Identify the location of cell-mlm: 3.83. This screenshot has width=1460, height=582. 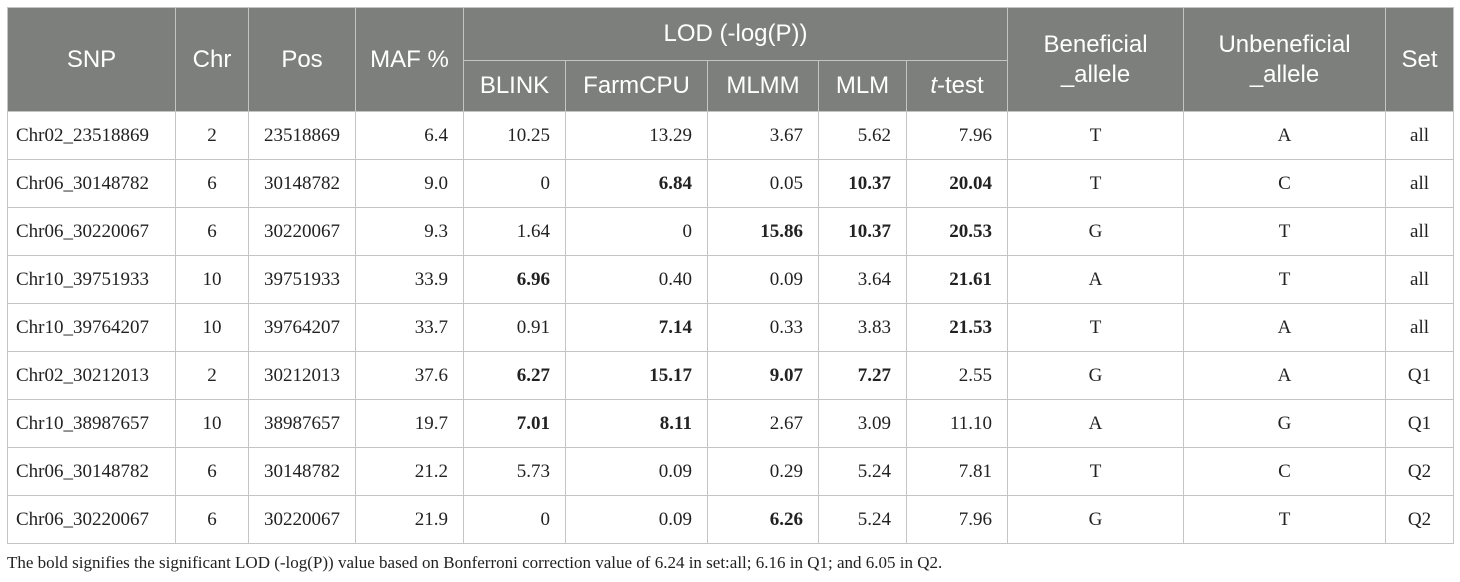
(862, 327).